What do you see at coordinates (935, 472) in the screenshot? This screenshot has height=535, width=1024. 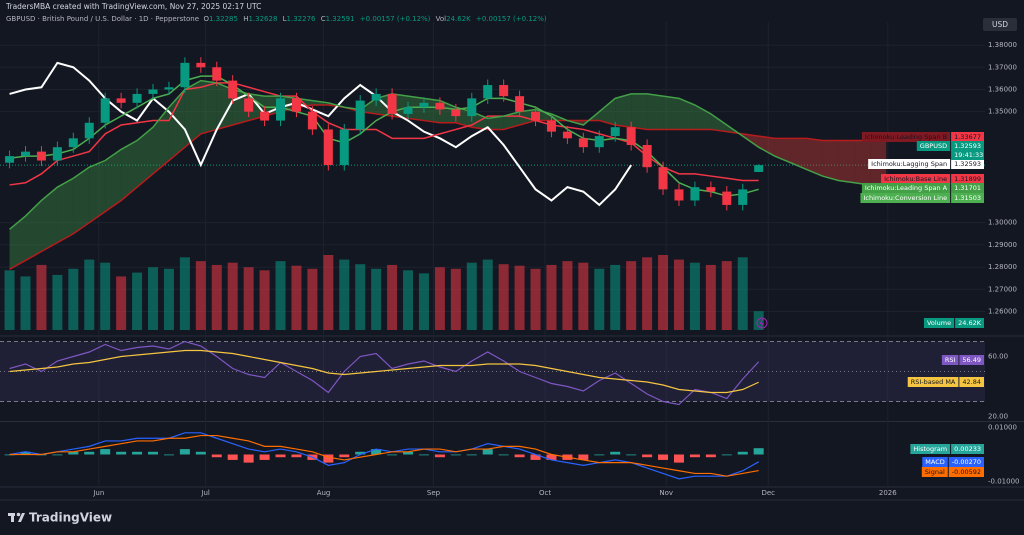 I see `price-label-name: Signal` at bounding box center [935, 472].